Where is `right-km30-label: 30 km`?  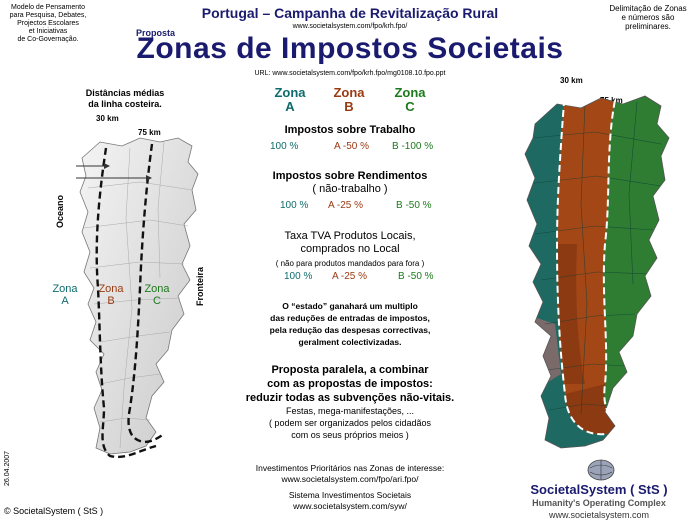 right-km30-label: 30 km is located at coordinates (571, 80).